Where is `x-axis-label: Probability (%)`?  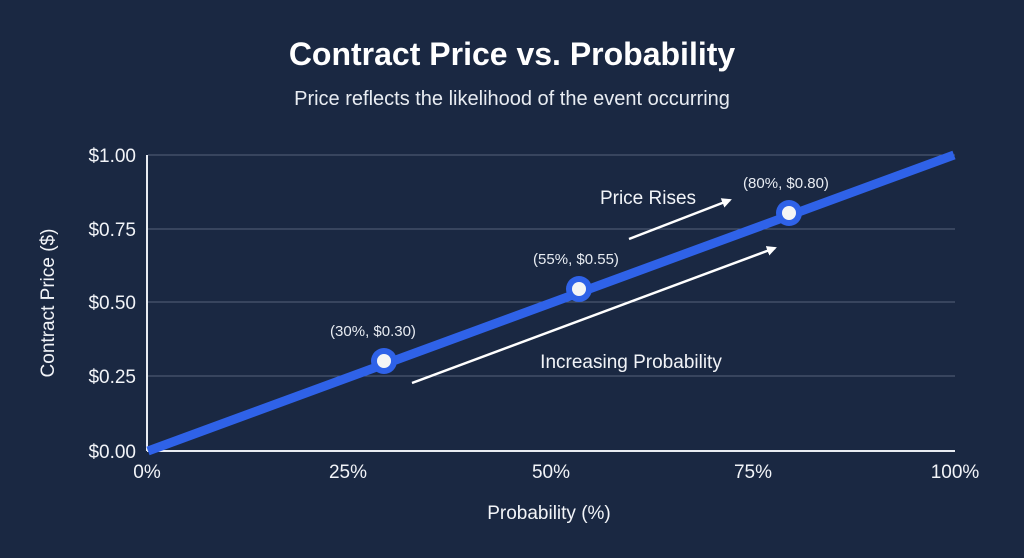
x-axis-label: Probability (%) is located at coordinates (549, 513).